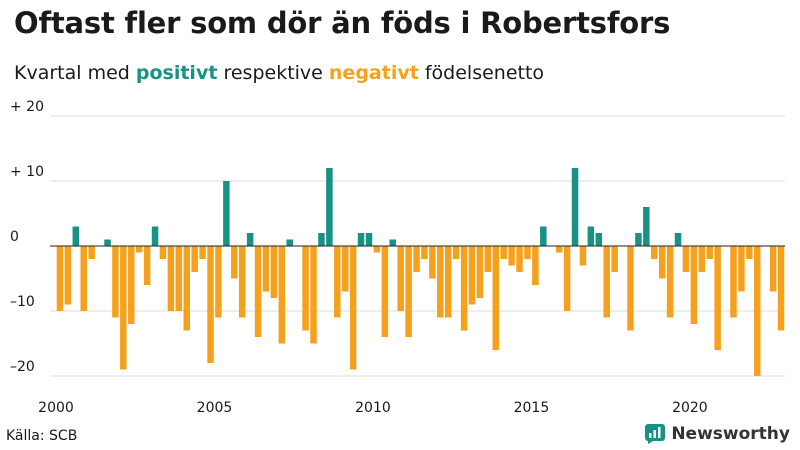 This screenshot has height=450, width=800. Describe the element at coordinates (655, 434) in the screenshot. I see `newsworthy-logo-icon` at that location.